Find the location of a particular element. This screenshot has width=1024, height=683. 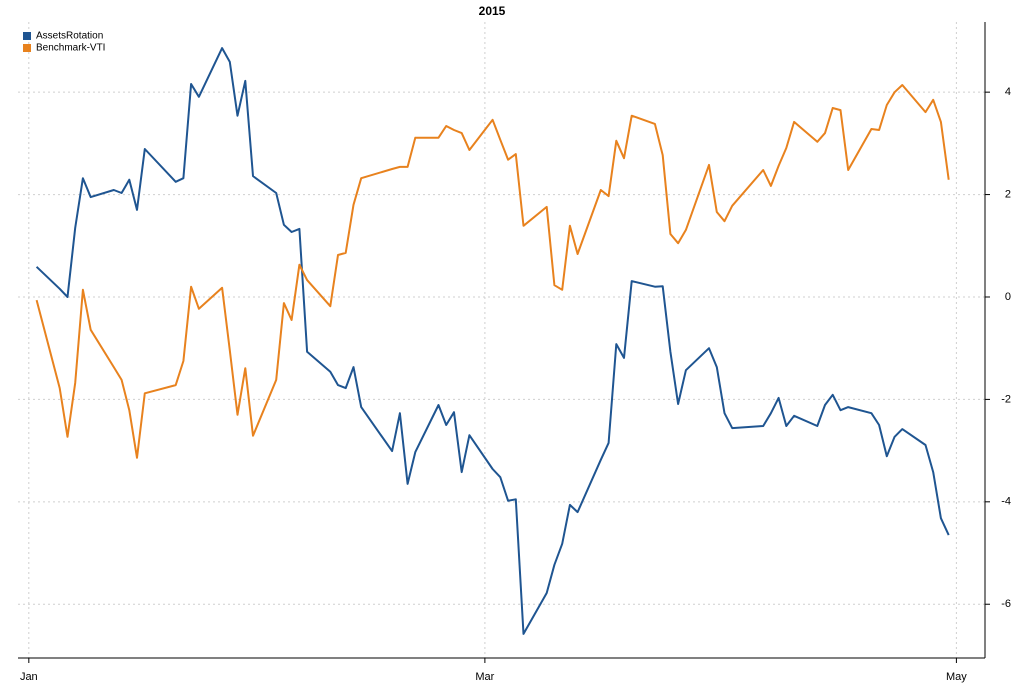

y-tick-label: 2 is located at coordinates (1008, 194).